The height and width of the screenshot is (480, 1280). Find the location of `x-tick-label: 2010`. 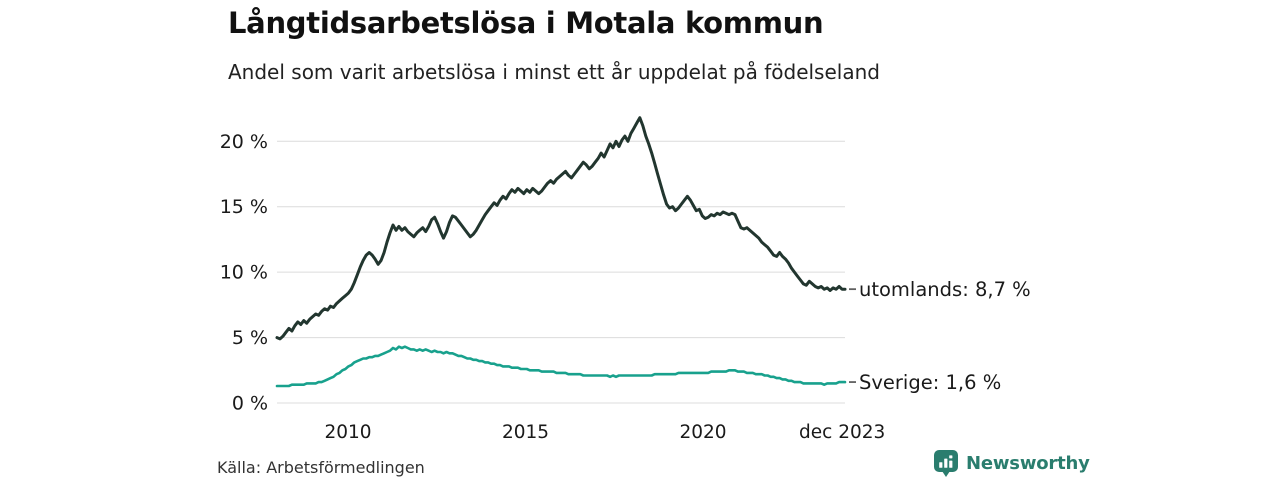

x-tick-label: 2010 is located at coordinates (347, 432).